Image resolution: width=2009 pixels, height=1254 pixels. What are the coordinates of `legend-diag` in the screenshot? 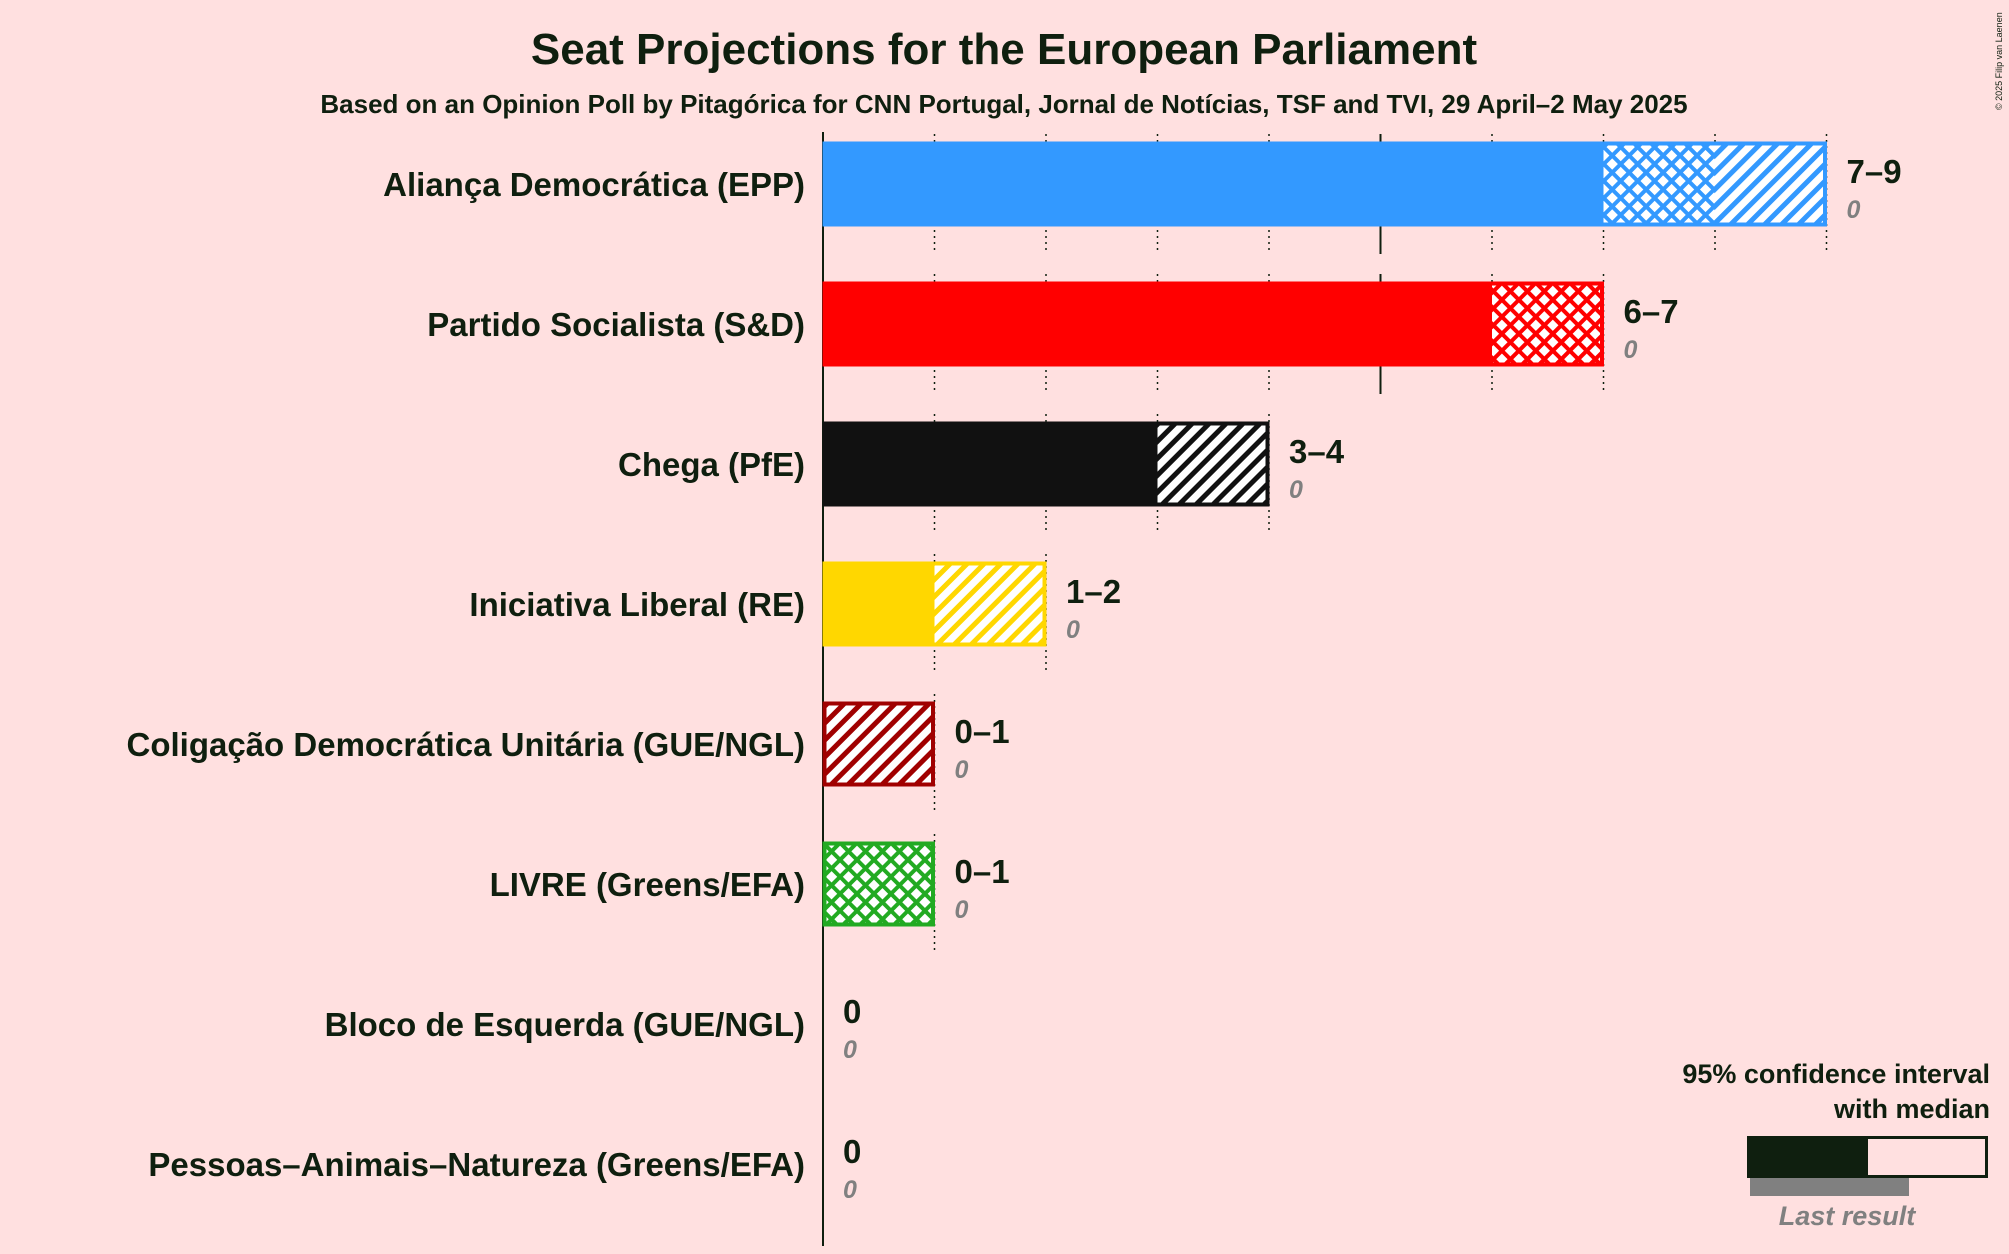 It's located at (1968, 1157).